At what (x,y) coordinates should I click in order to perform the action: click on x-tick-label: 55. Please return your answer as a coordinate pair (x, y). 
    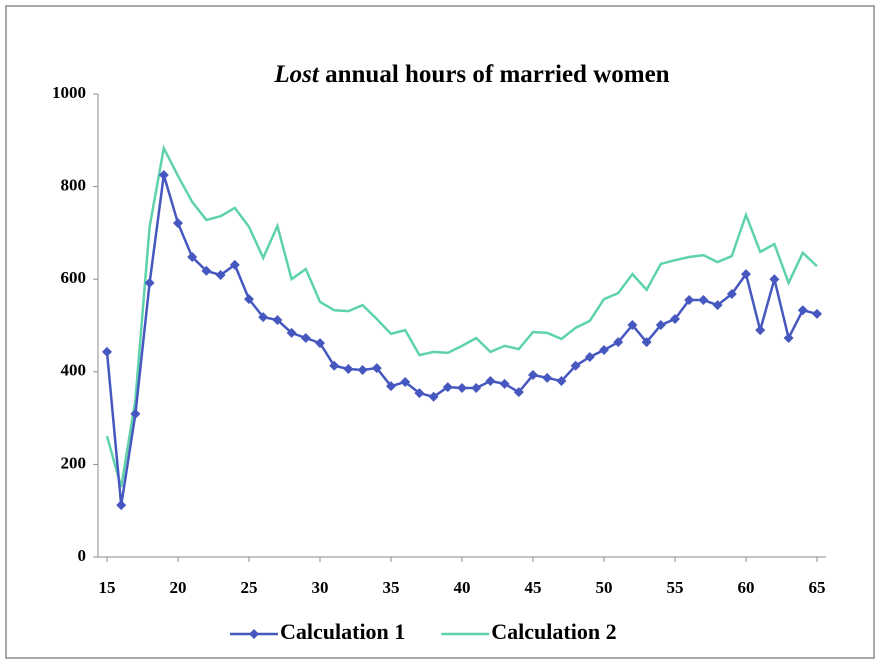
    Looking at the image, I should click on (675, 587).